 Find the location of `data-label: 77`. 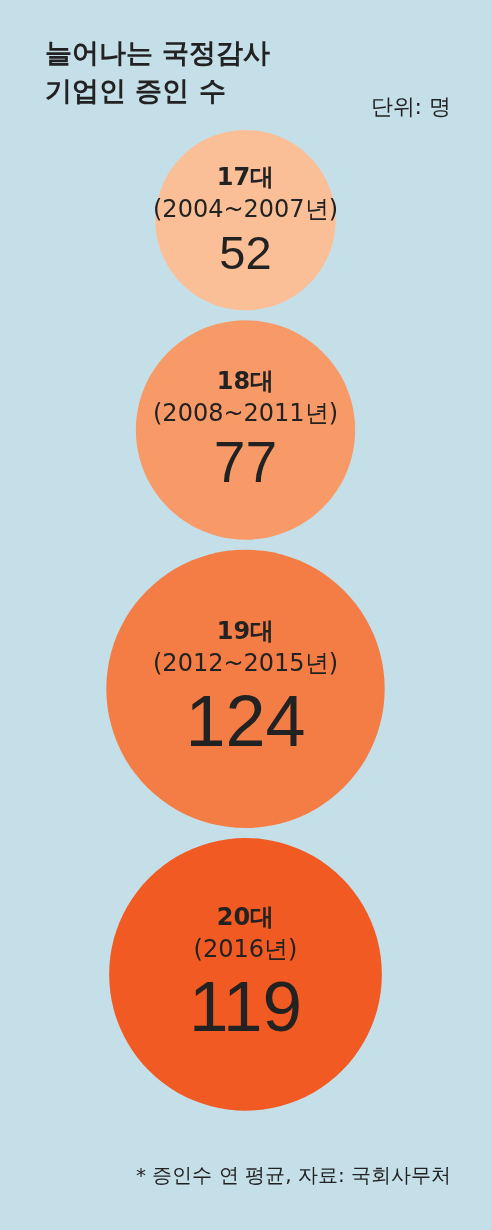

data-label: 77 is located at coordinates (245, 461).